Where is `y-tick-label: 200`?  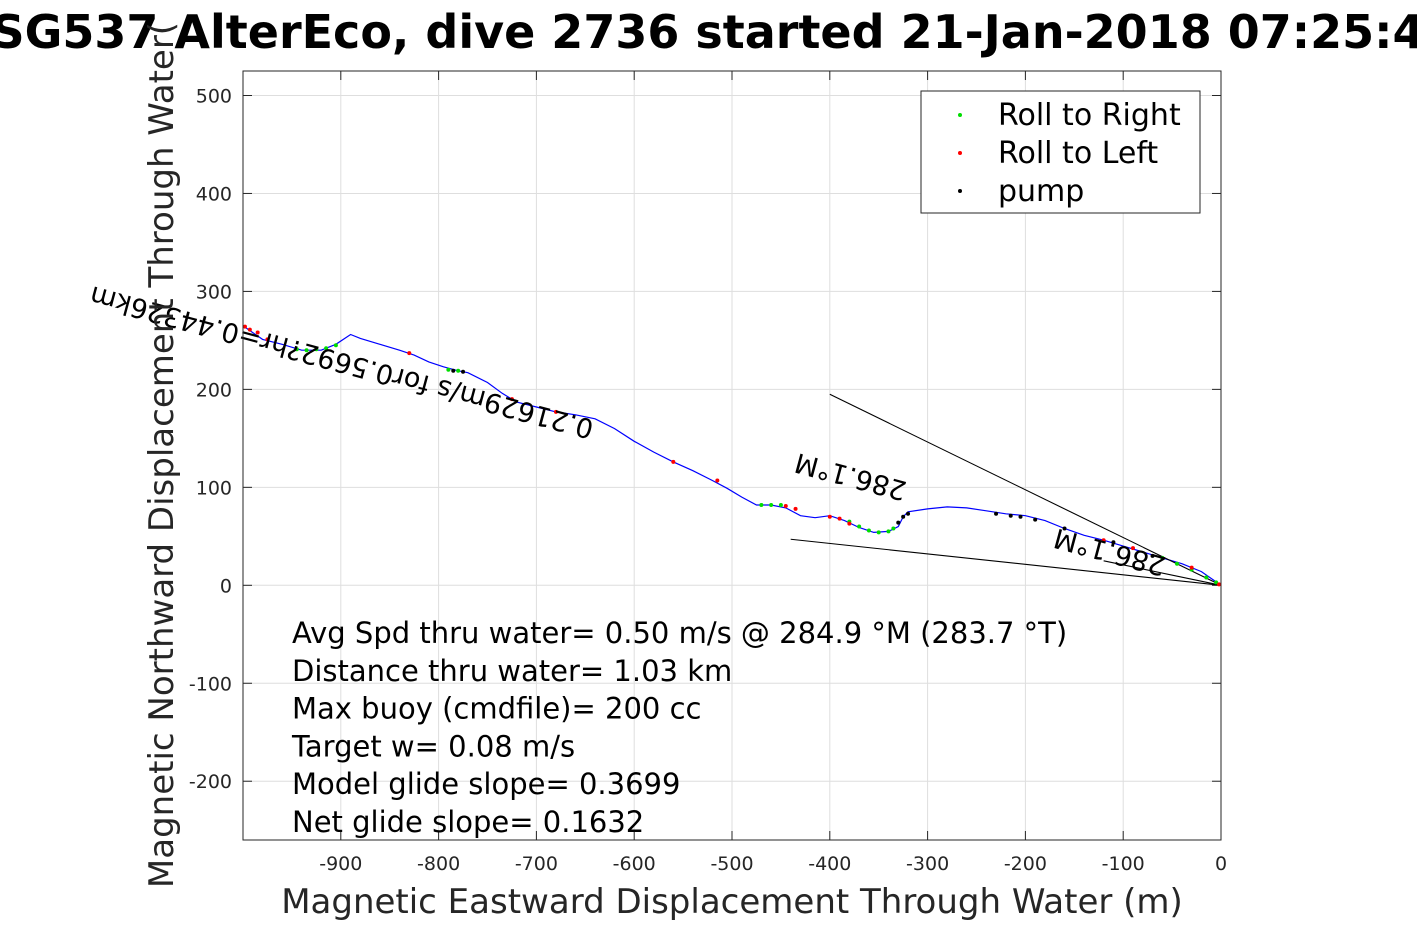
y-tick-label: 200 is located at coordinates (214, 390).